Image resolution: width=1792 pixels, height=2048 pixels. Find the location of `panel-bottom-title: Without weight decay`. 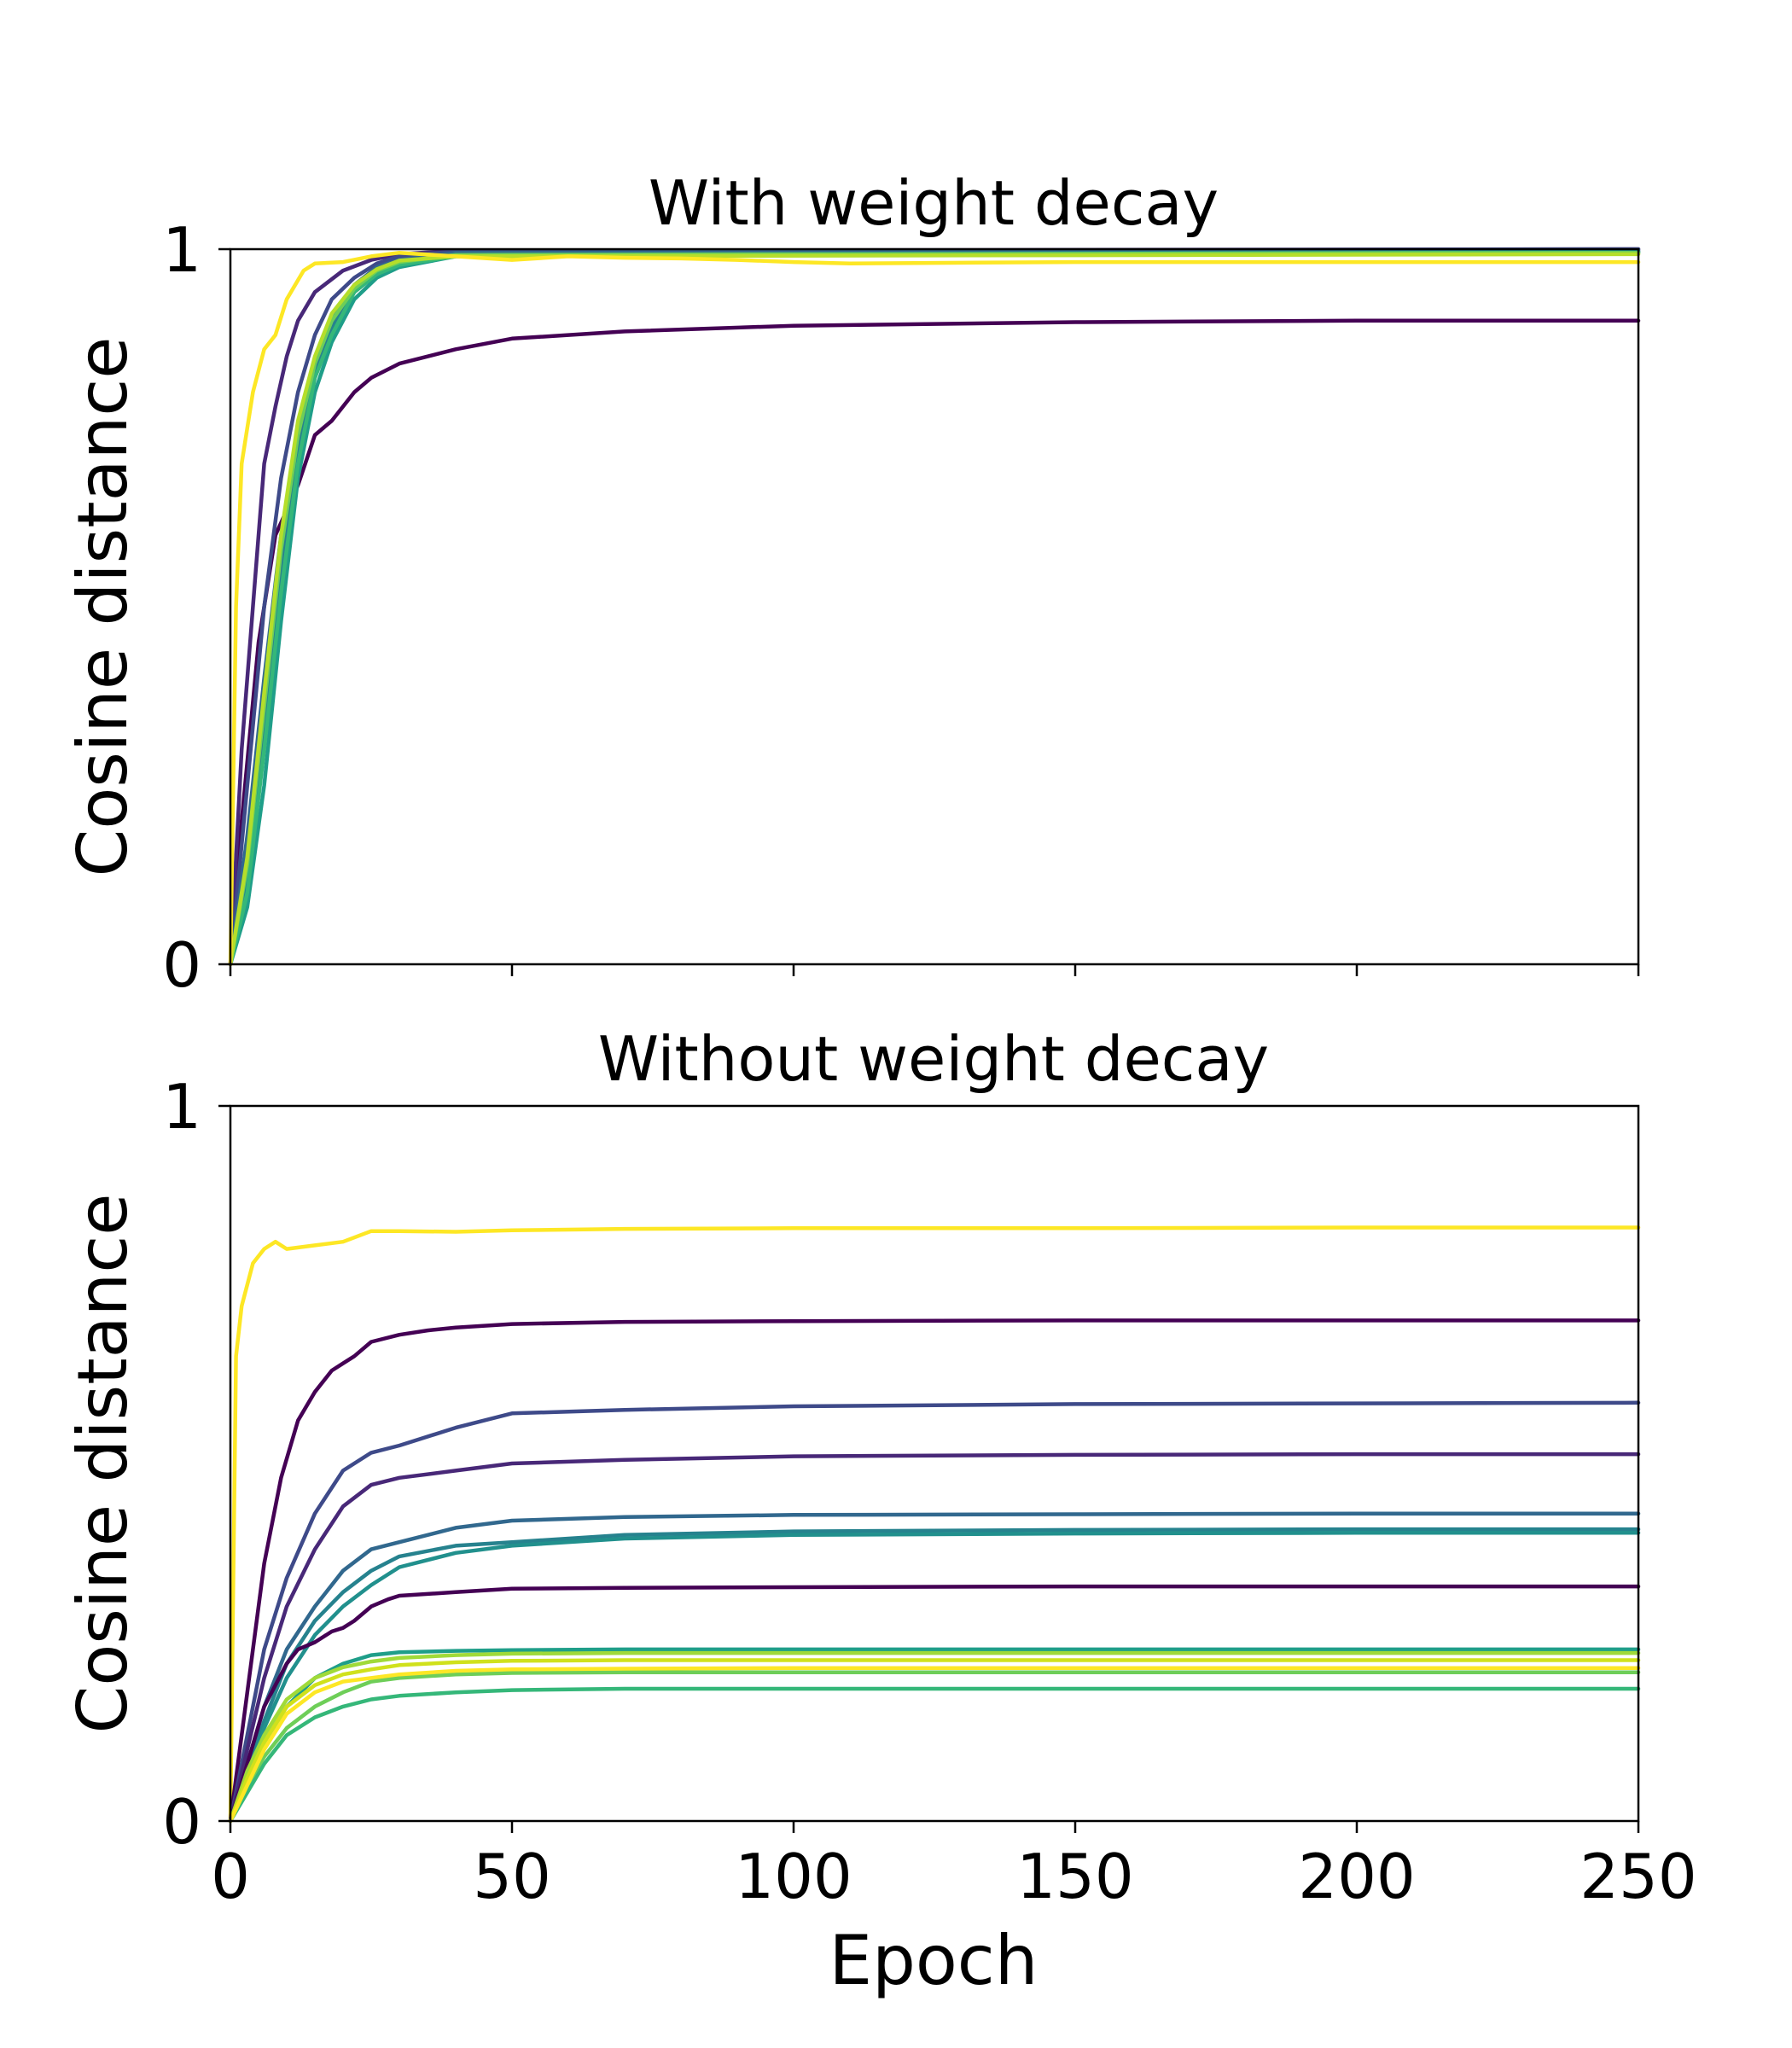

panel-bottom-title: Without weight decay is located at coordinates (934, 1059).